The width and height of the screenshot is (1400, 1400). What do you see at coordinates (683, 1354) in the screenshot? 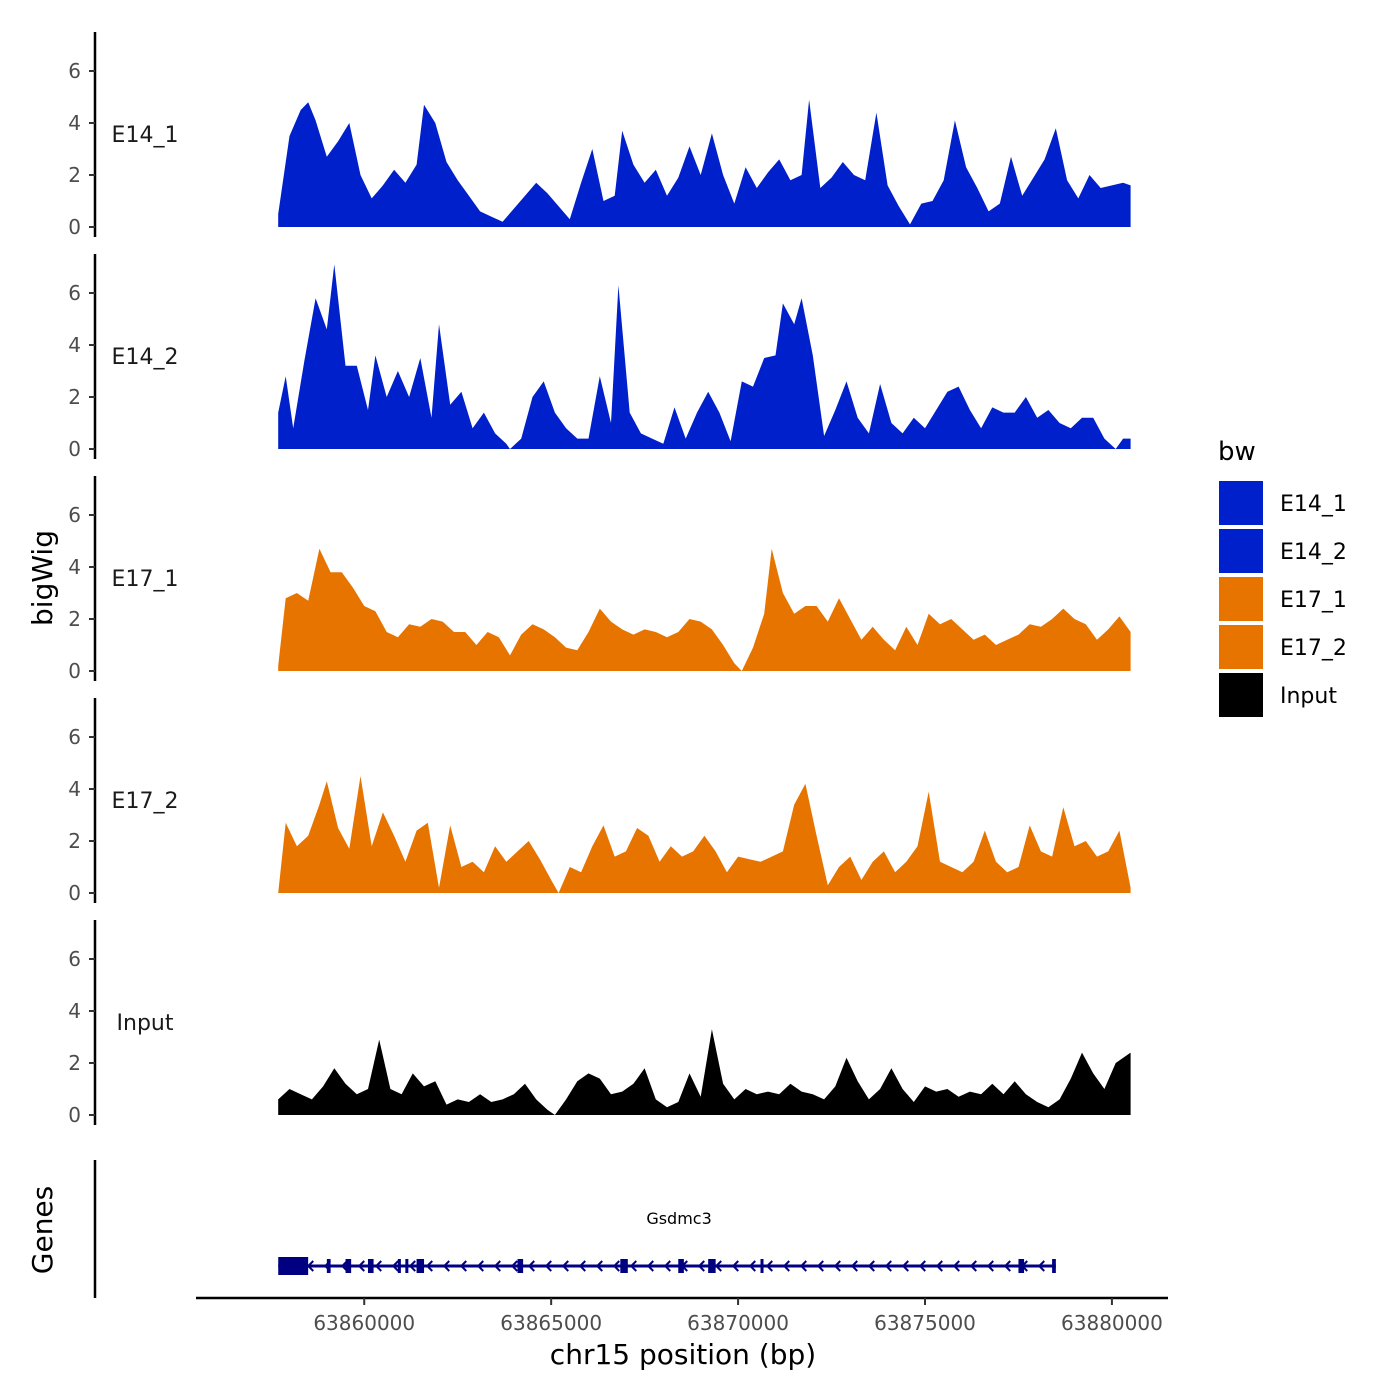
I see `x-axis-title: chr15 position (bp)` at bounding box center [683, 1354].